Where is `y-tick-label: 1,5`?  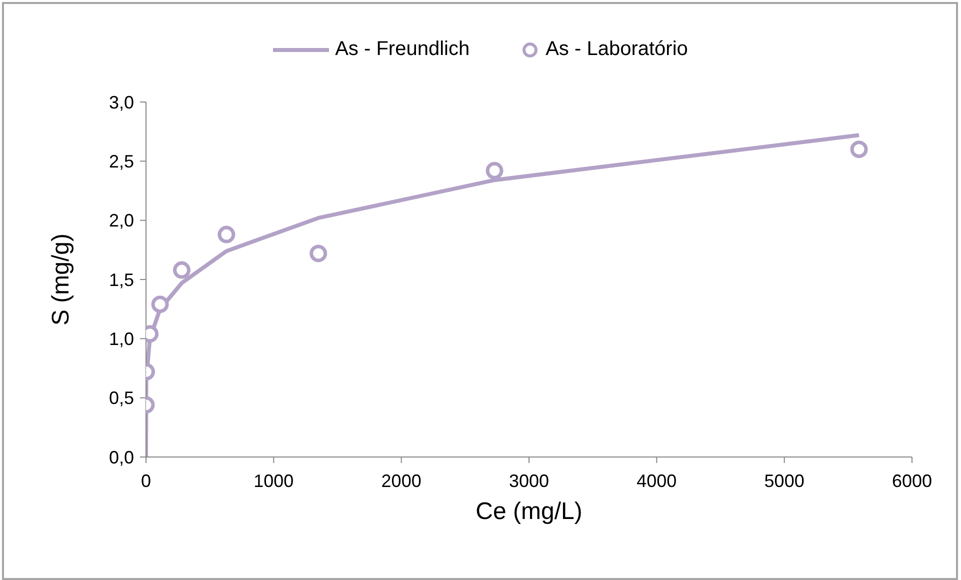
y-tick-label: 1,5 is located at coordinates (121, 280).